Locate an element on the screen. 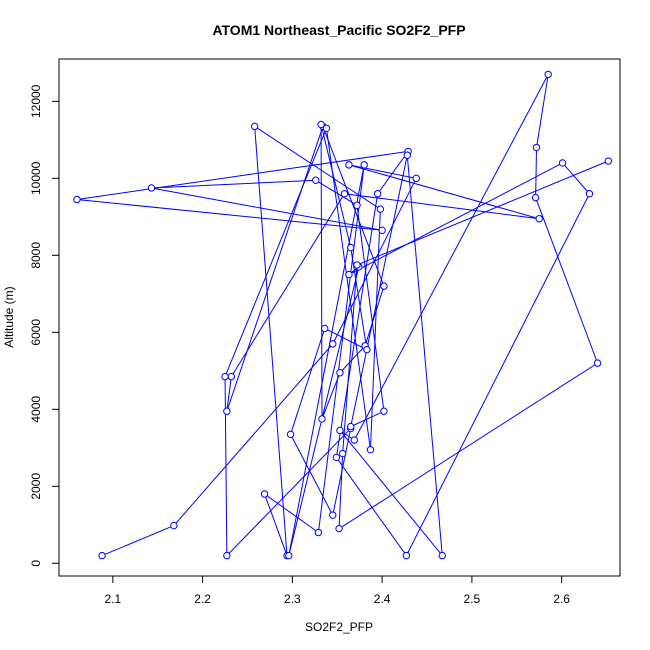 This screenshot has height=650, width=650. y-tick-label: 6000 is located at coordinates (36, 332).